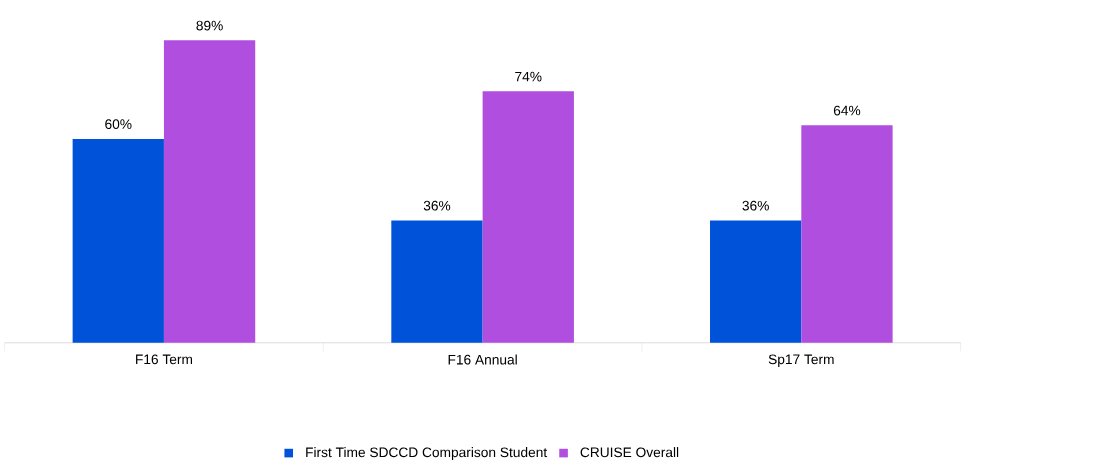 This screenshot has height=467, width=1120. I want to click on legend-label: CRUISE Overall, so click(629, 452).